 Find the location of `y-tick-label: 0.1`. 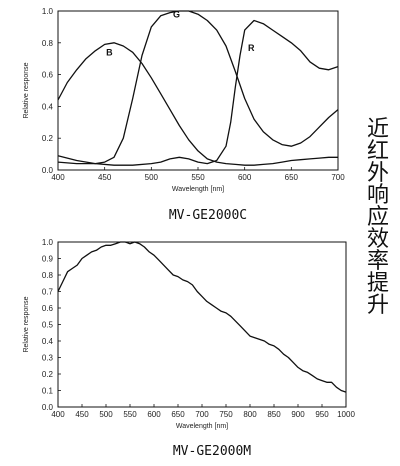

y-tick-label: 0.1 is located at coordinates (48, 391).